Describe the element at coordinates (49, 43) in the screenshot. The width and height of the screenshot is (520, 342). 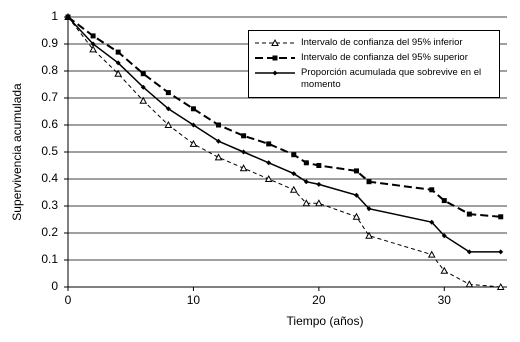
I see `y-tick-label: 0.9` at that location.